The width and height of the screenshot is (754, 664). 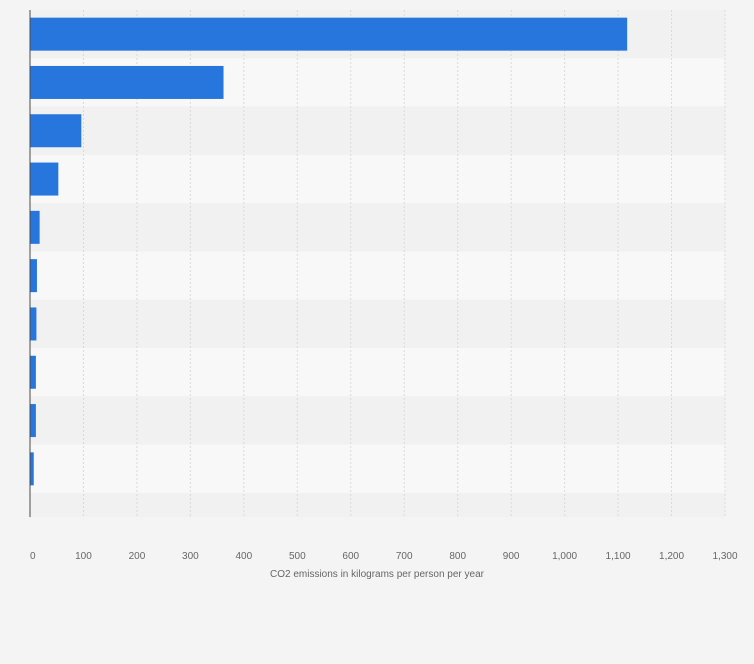 What do you see at coordinates (724, 556) in the screenshot?
I see `x-tick-label: 1,300` at bounding box center [724, 556].